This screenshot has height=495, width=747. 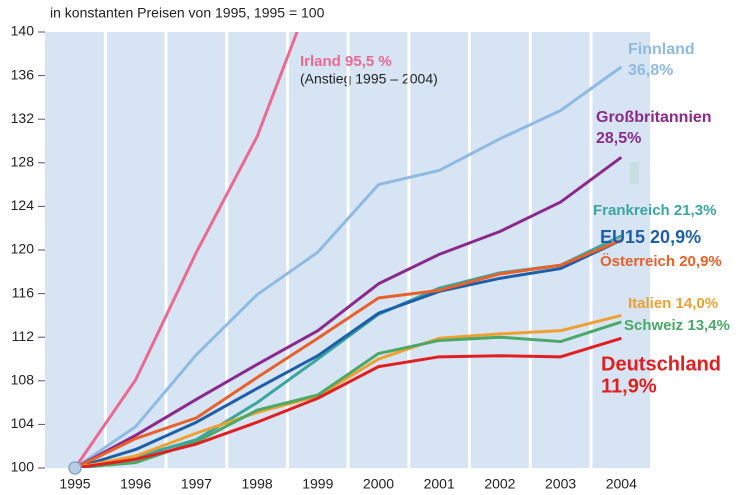 I want to click on y-tick-label: 124, so click(x=23, y=205).